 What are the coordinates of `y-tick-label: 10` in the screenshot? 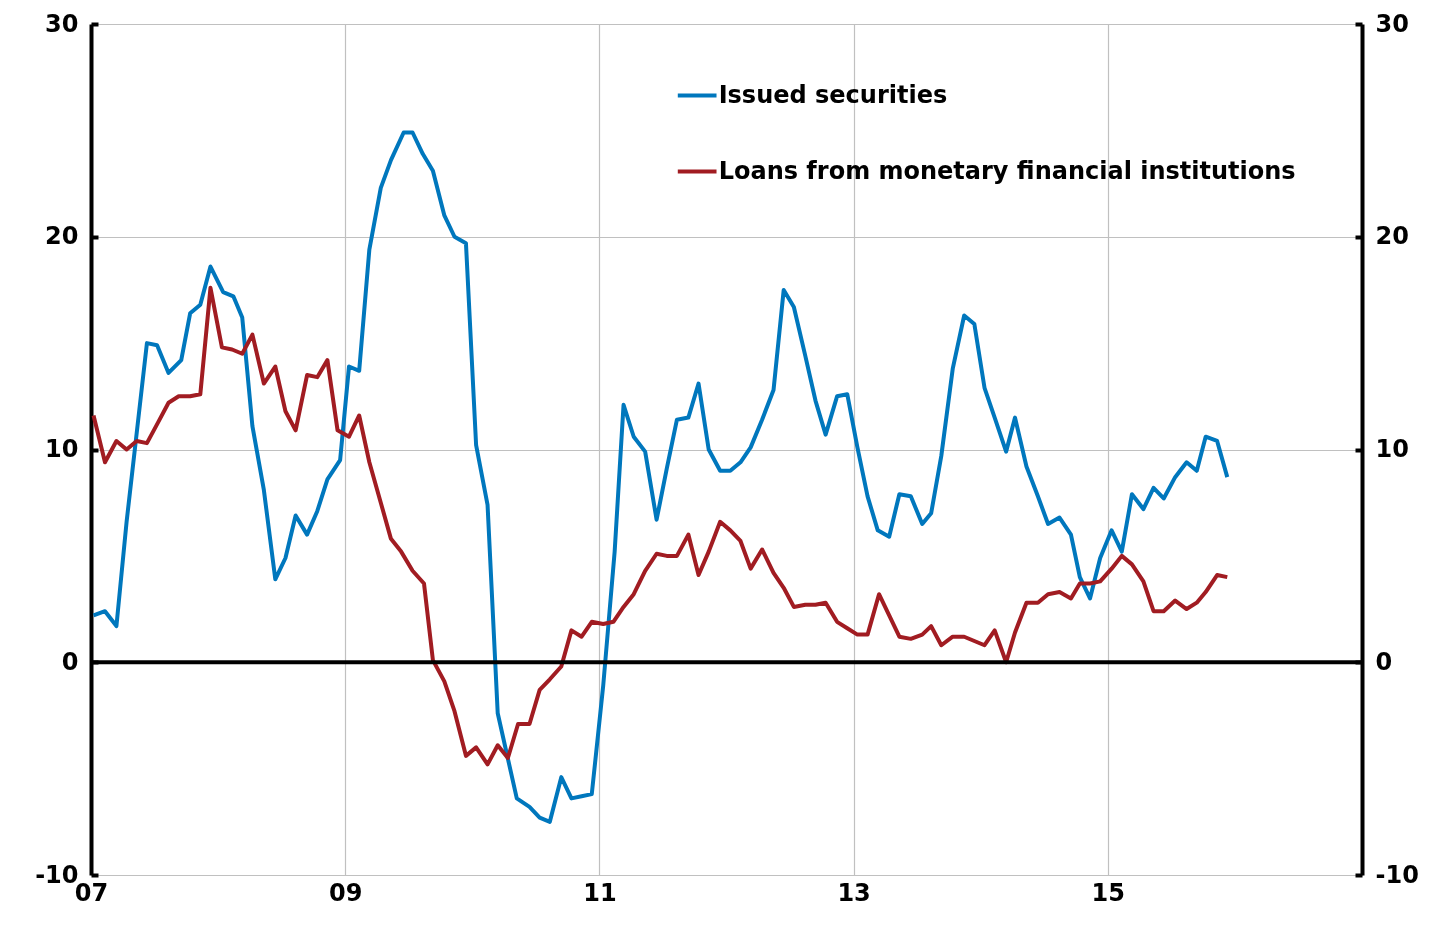 It's located at (62, 449).